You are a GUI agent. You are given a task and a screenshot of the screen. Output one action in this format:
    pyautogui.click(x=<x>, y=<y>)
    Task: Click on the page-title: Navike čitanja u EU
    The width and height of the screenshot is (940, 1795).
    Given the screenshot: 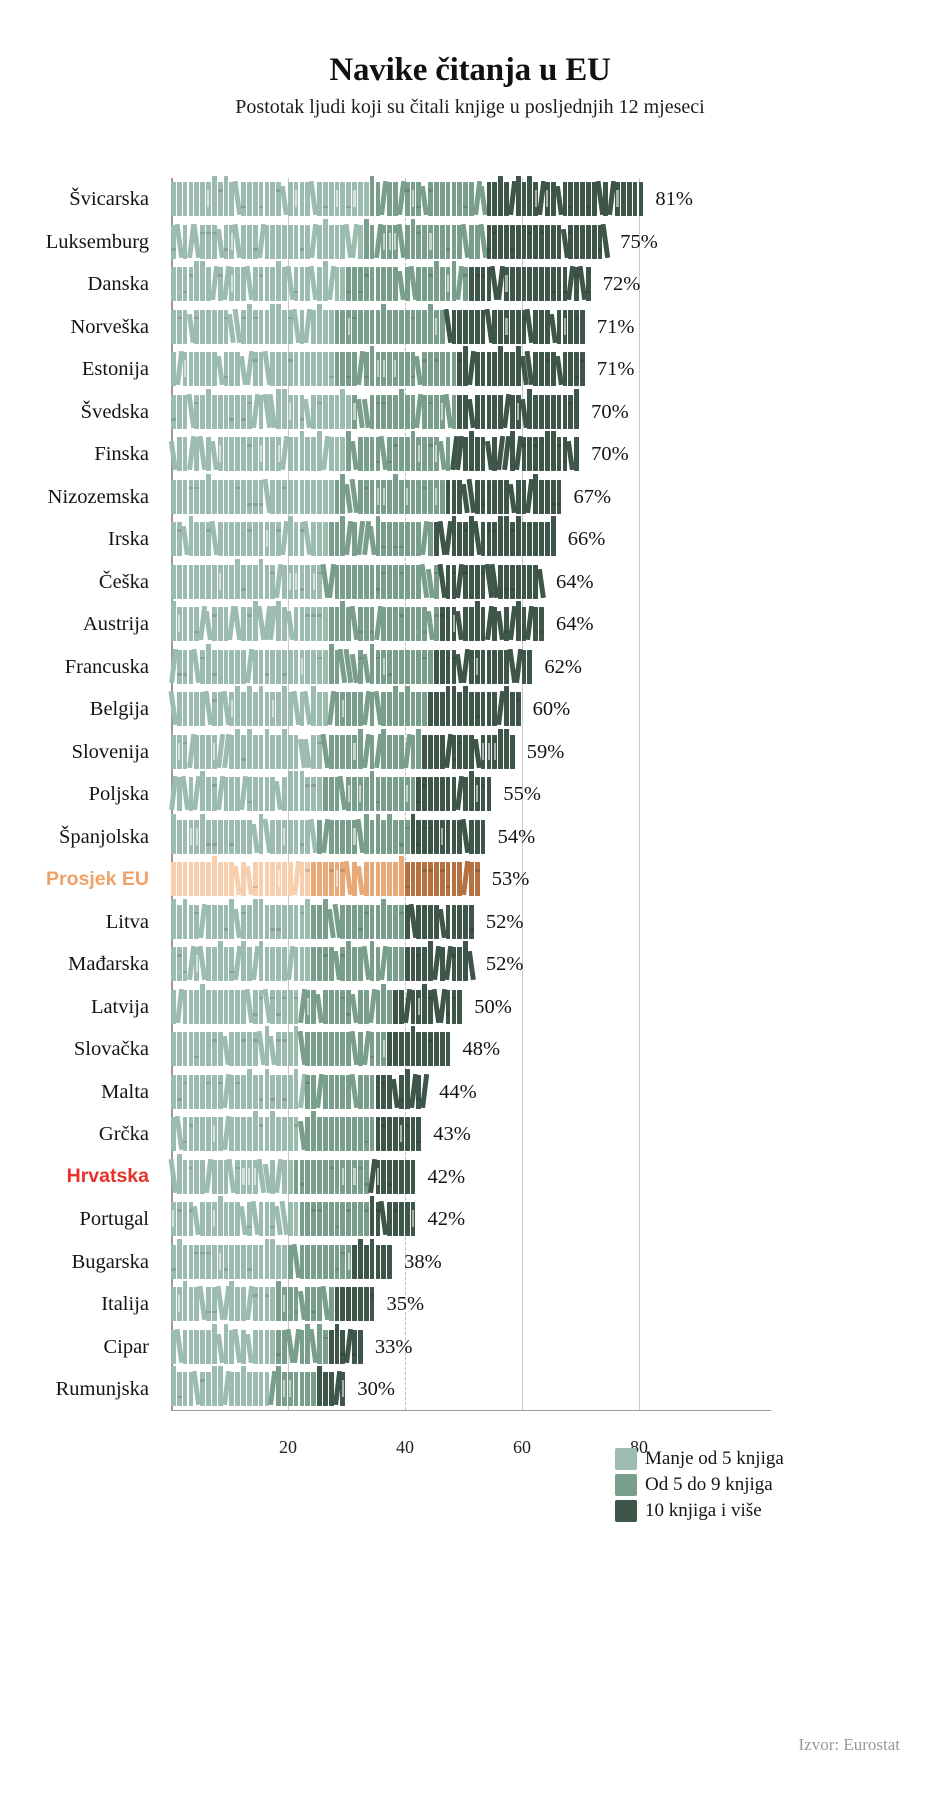 What is the action you would take?
    pyautogui.click(x=470, y=70)
    